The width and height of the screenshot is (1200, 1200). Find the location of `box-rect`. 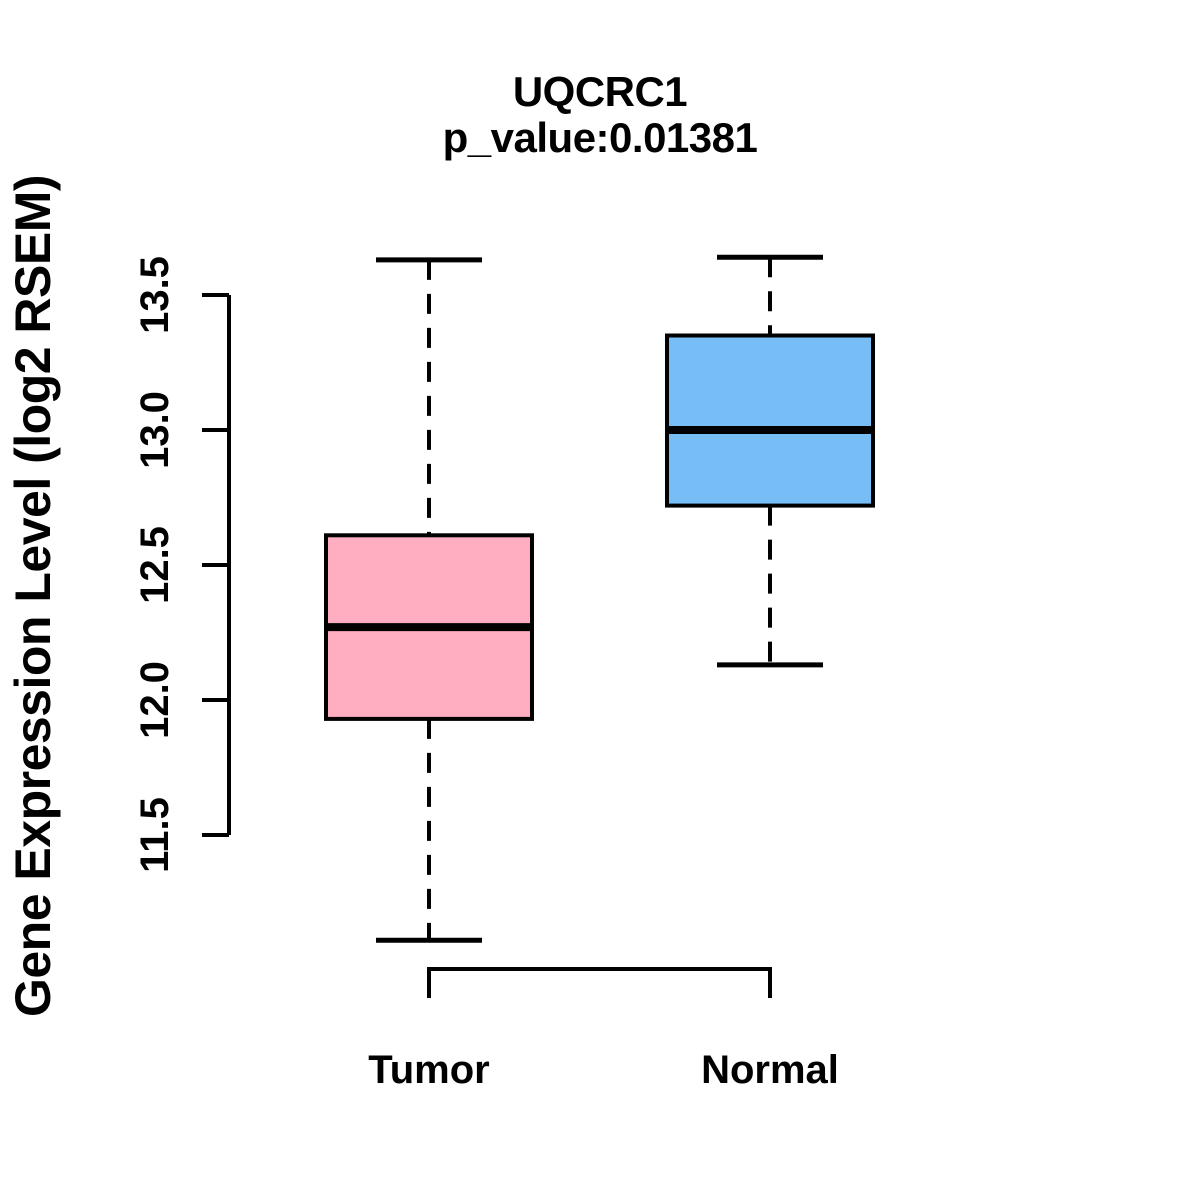

box-rect is located at coordinates (770, 420).